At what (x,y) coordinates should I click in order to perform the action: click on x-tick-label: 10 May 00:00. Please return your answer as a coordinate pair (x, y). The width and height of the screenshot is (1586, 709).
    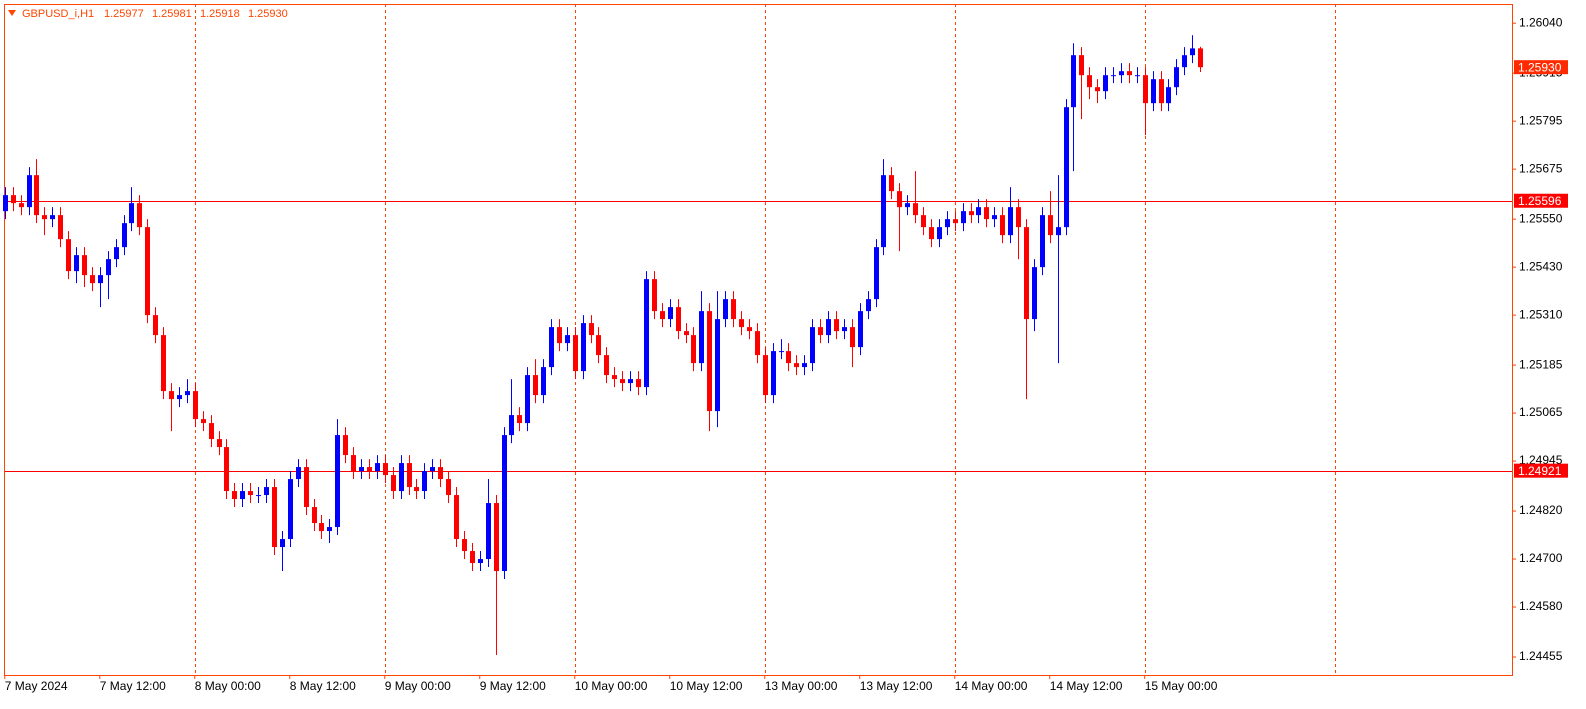
    Looking at the image, I should click on (611, 686).